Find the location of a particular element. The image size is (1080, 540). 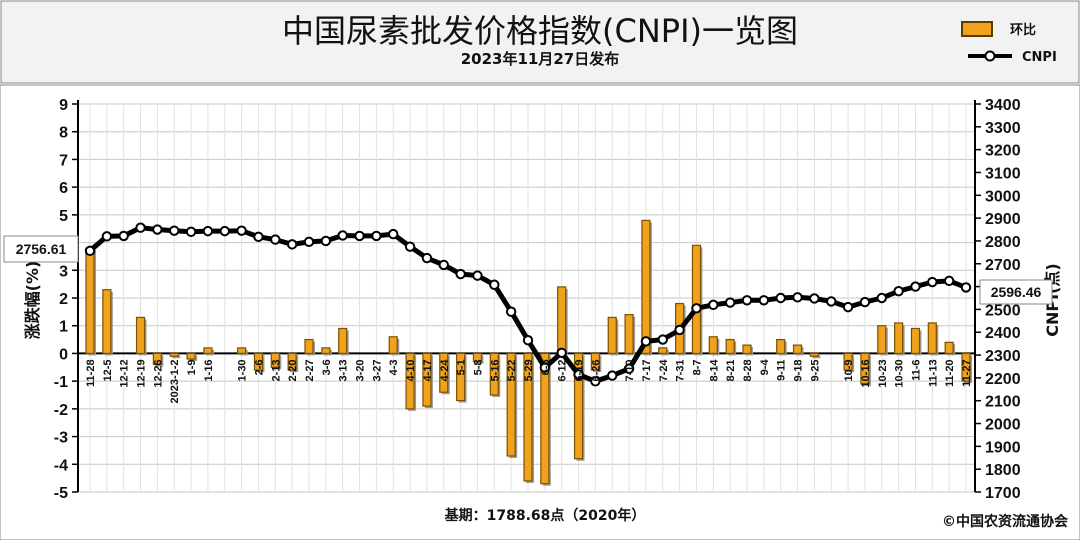

x-tick-label: 2-27 is located at coordinates (310, 370).